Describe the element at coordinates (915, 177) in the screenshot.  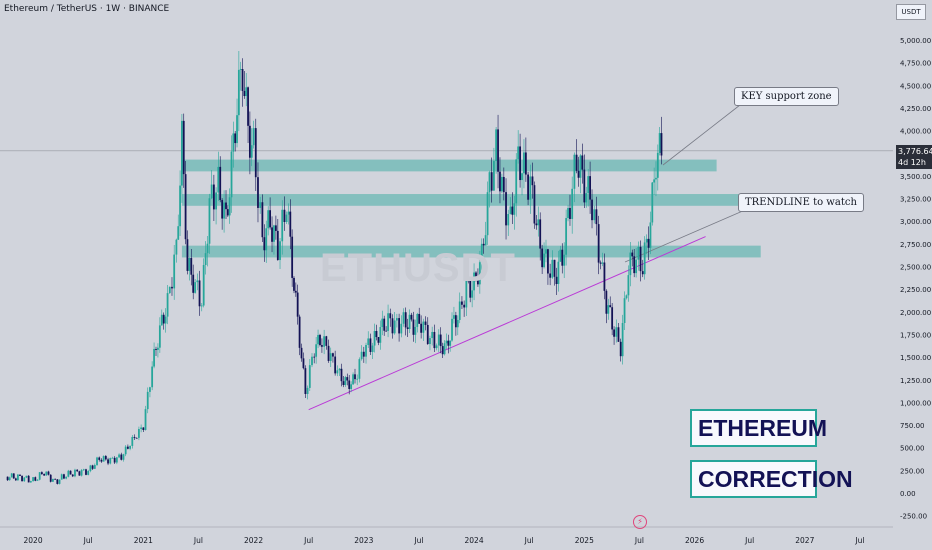
I see `y-tick-label: 3,500.00` at that location.